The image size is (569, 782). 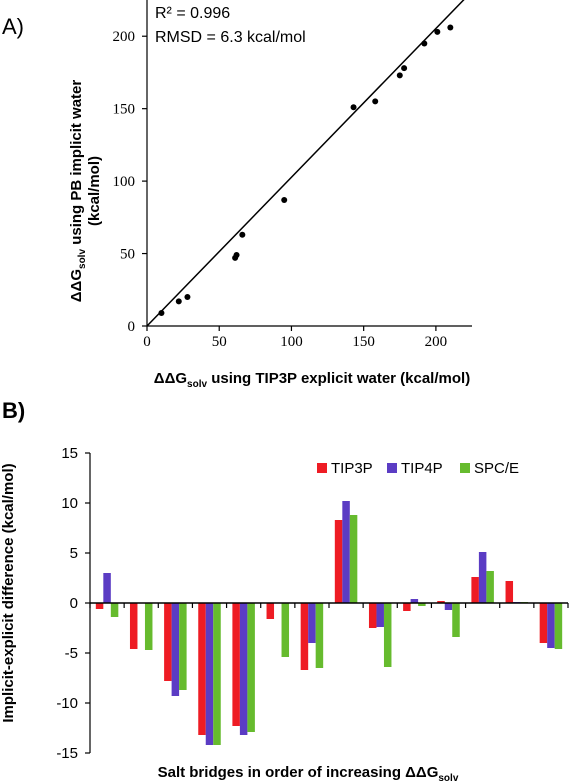 What do you see at coordinates (338, 378) in the screenshot?
I see `scatter-x-label-post: using TIP3P explicit water (kcal/mol)` at bounding box center [338, 378].